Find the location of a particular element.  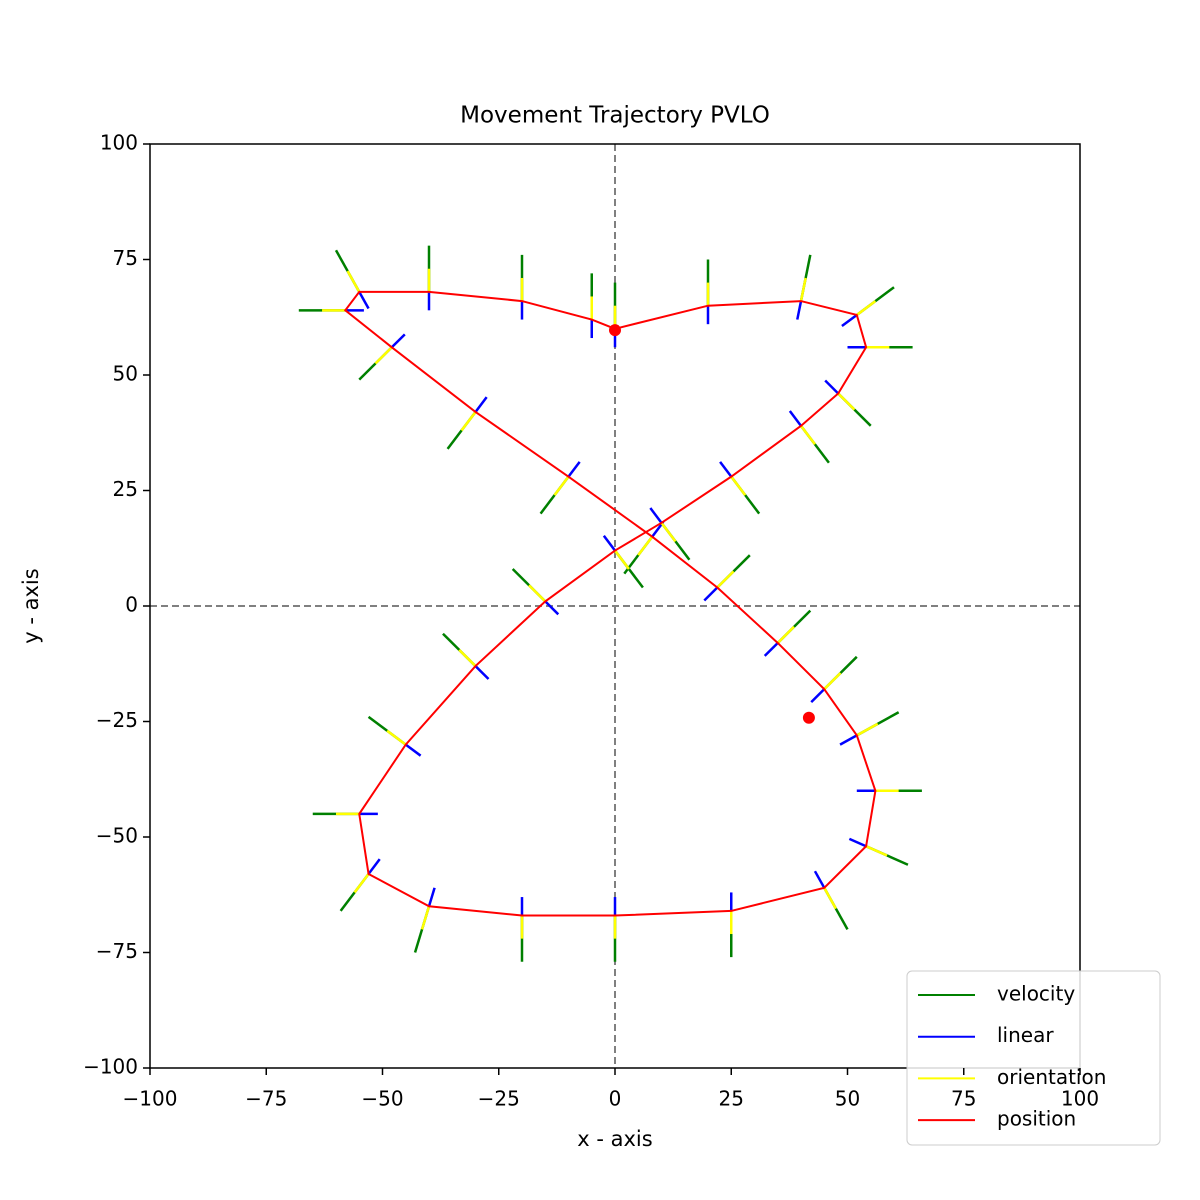

y-tick-label: 25 is located at coordinates (125, 489).